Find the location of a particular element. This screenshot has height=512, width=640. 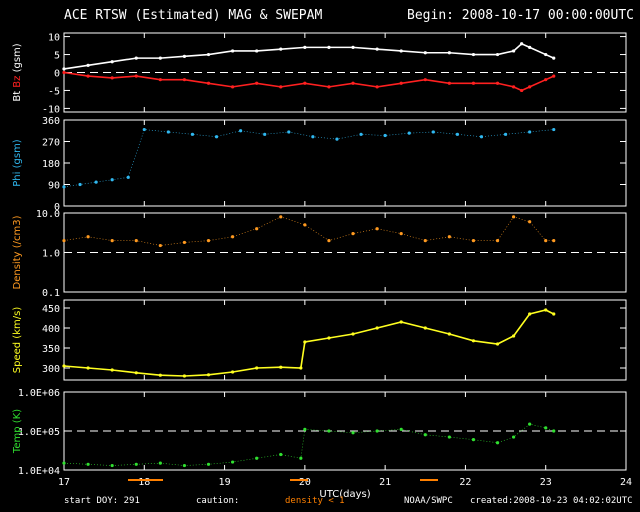

y-tick-label: 1.0E+04 is located at coordinates (39, 471).